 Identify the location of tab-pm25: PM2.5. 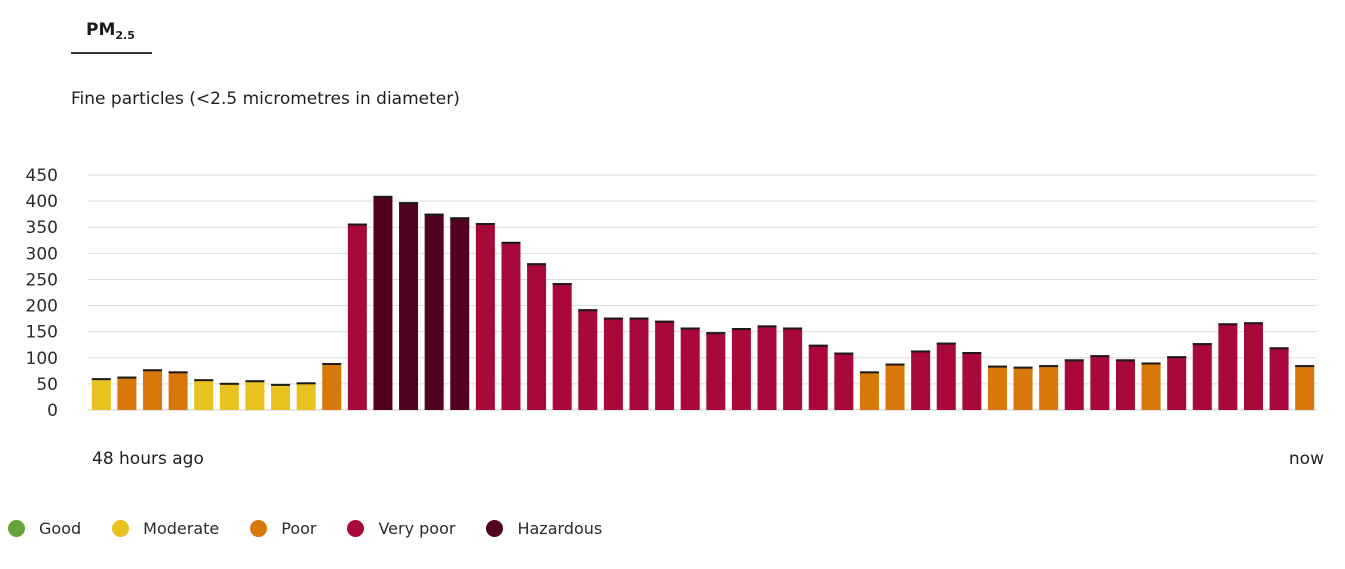
(111, 34).